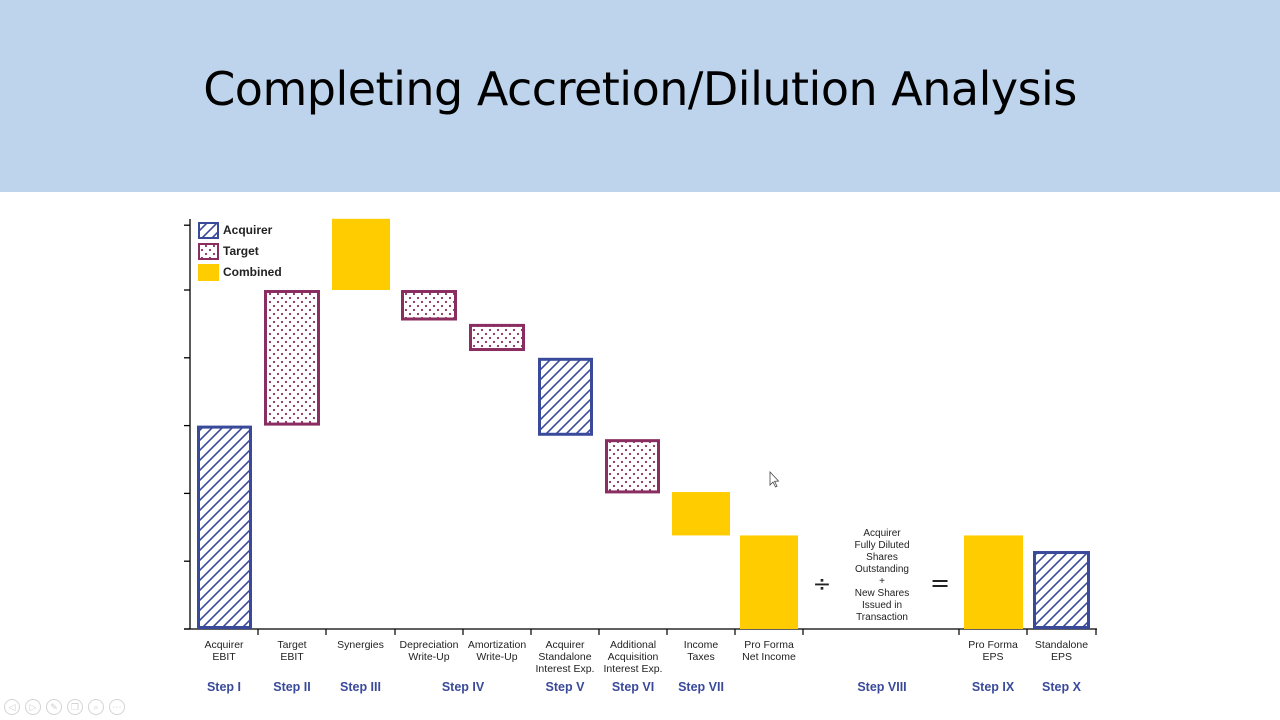 The width and height of the screenshot is (1280, 720). Describe the element at coordinates (993, 687) in the screenshot. I see `step-label: Step IX` at that location.